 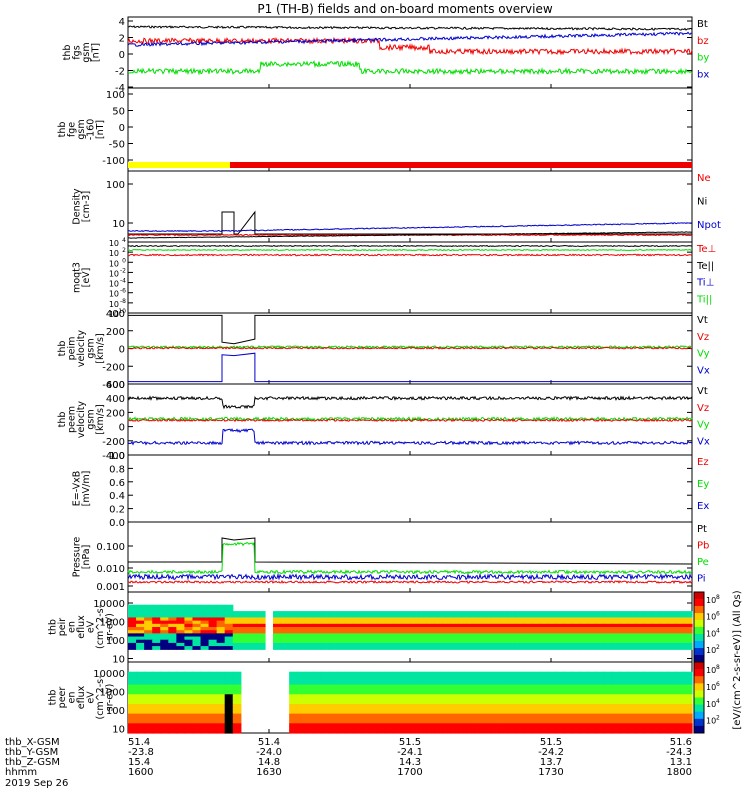 What do you see at coordinates (703, 41) in the screenshot?
I see `legend-label-bz: bz` at bounding box center [703, 41].